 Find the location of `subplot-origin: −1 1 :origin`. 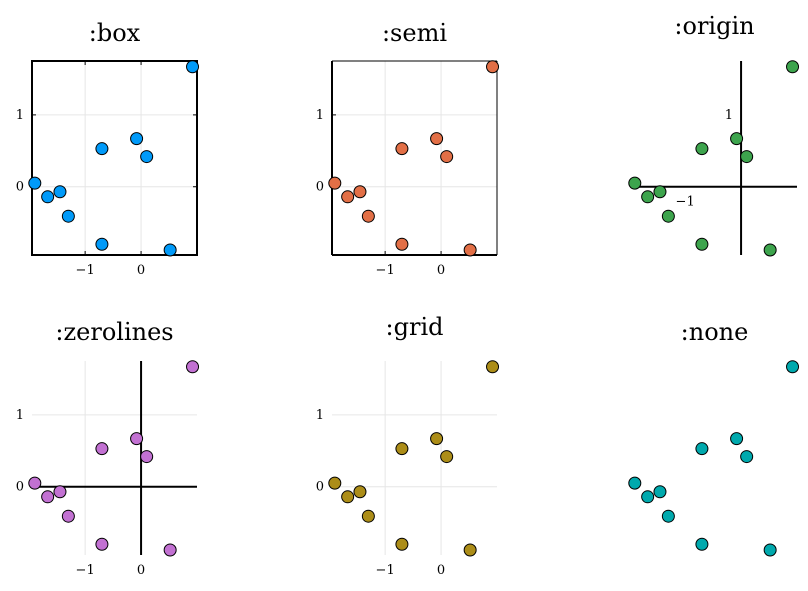

subplot-origin: −1 1 :origin is located at coordinates (714, 134).